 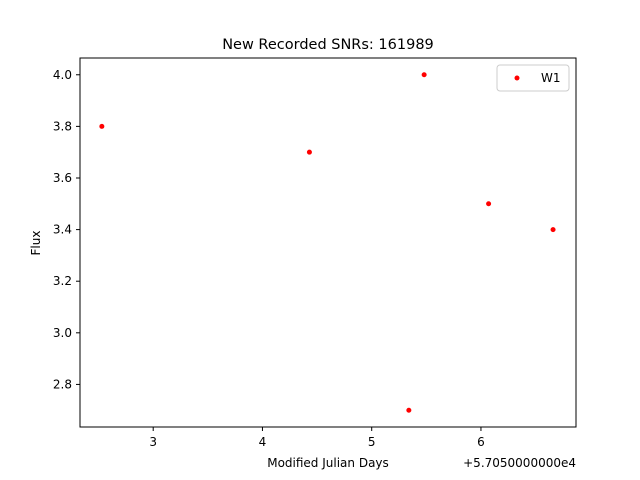 I want to click on x-tick-label: 5, so click(x=372, y=442).